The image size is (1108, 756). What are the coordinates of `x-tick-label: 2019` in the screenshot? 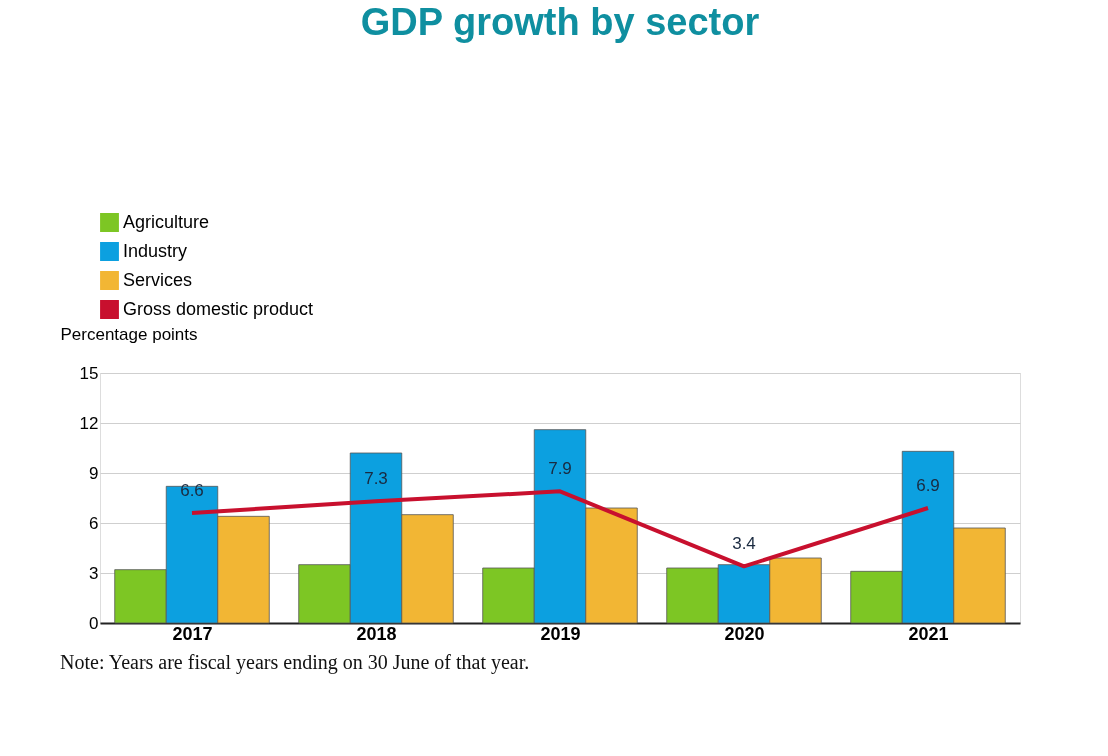 It's located at (560, 633).